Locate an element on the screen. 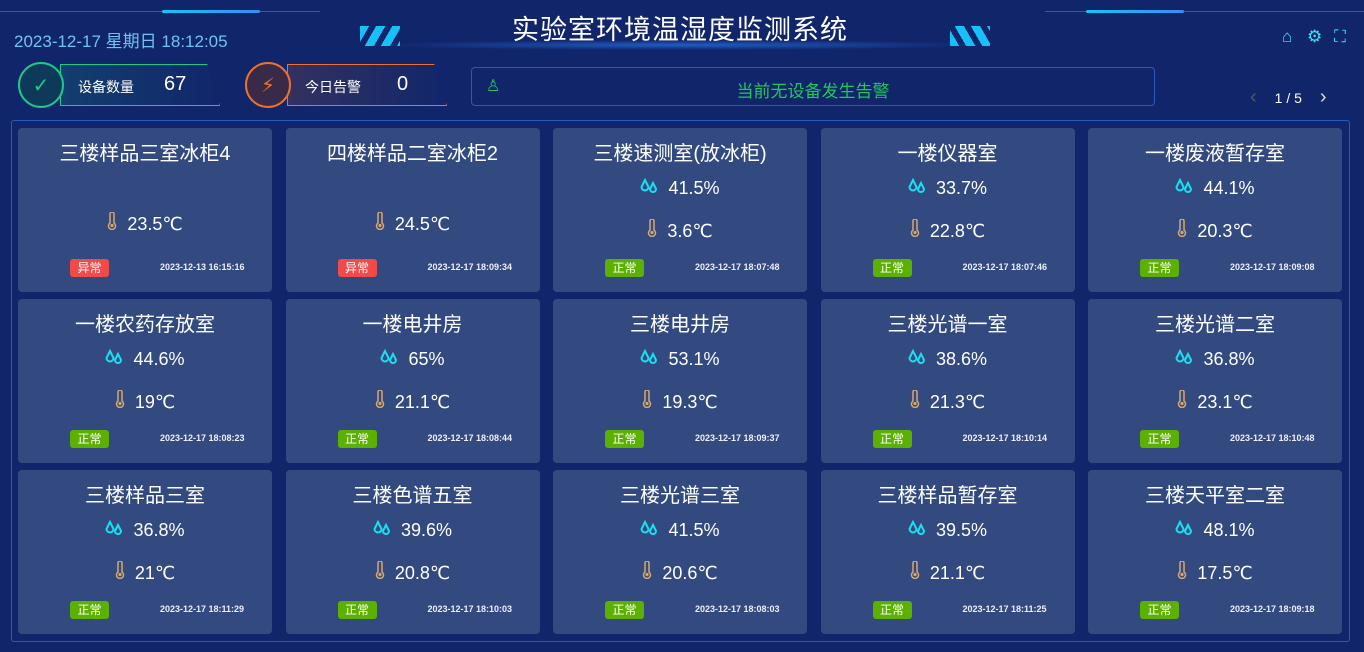 The width and height of the screenshot is (1364, 652). update-time: 2023-12-13 16:15:16 is located at coordinates (202, 267).